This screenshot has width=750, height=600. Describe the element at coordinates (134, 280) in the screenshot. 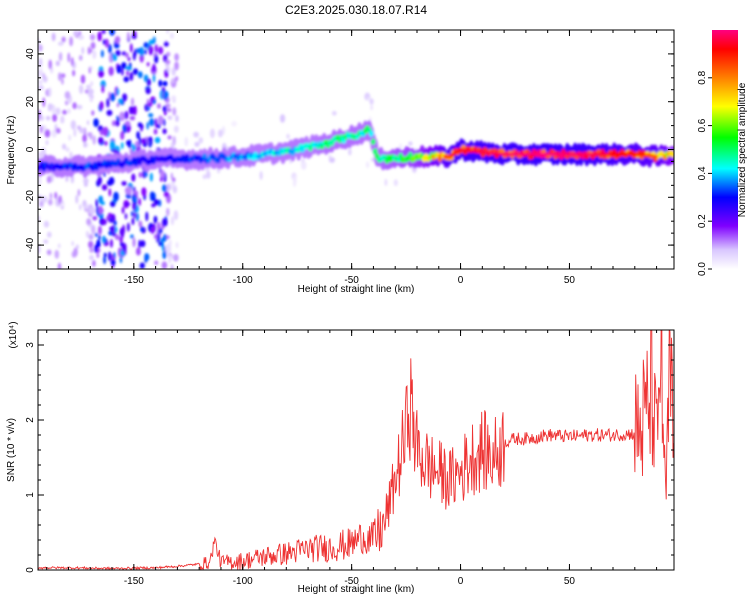

I see `spectrogram-xtick-label: -150` at that location.